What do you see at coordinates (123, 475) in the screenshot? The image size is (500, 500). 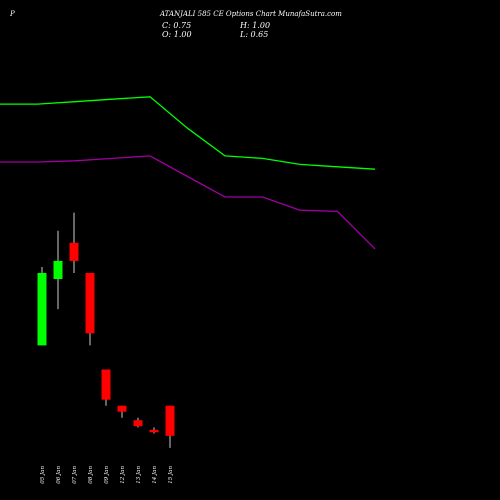 I see `x-tick-label: 12 Jan` at bounding box center [123, 475].